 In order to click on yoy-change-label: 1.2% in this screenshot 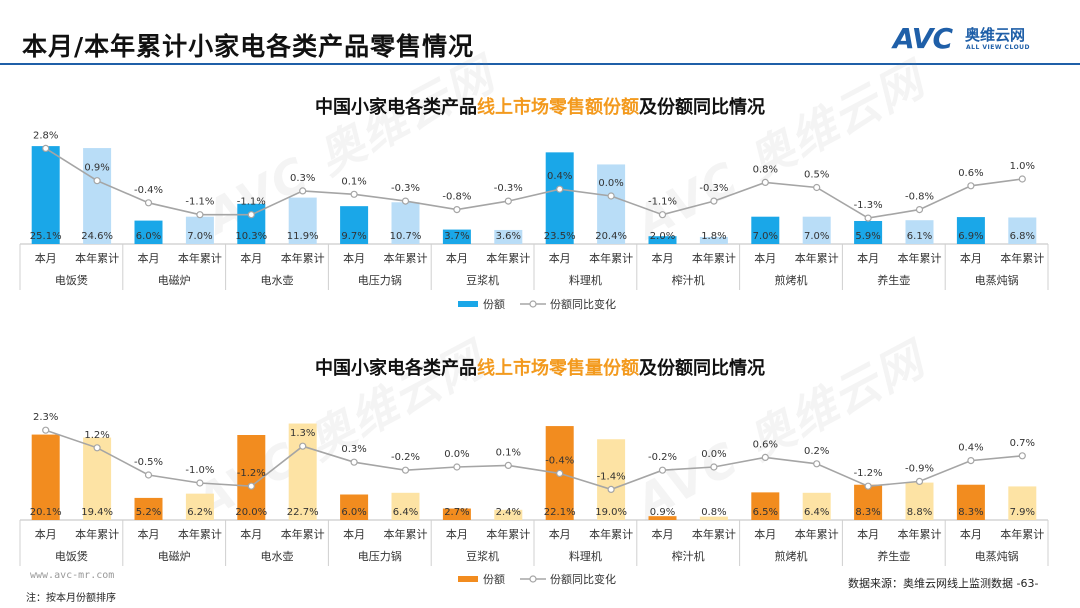, I will do `click(96, 435)`.